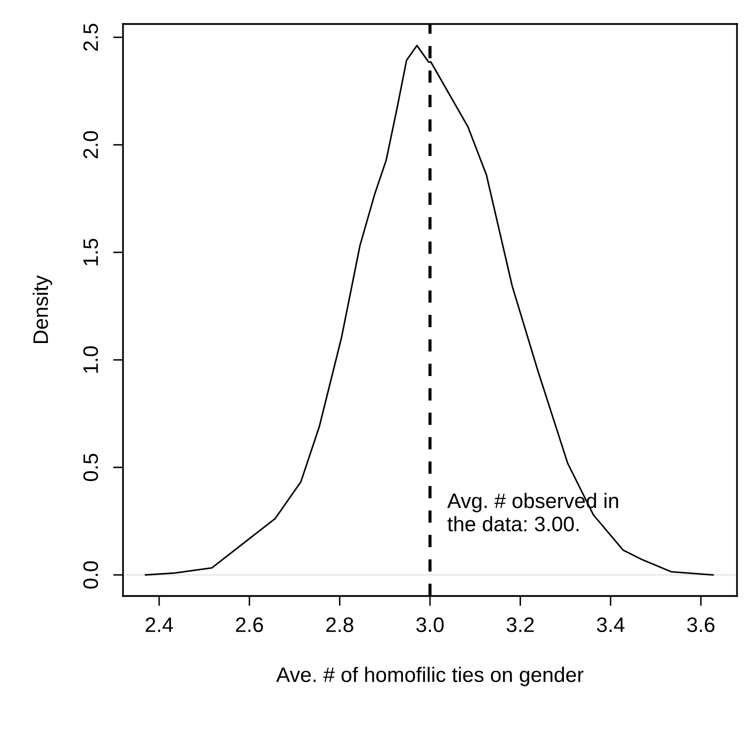 This screenshot has height=750, width=750. Describe the element at coordinates (700, 624) in the screenshot. I see `x-tick-label: 3.6` at that location.